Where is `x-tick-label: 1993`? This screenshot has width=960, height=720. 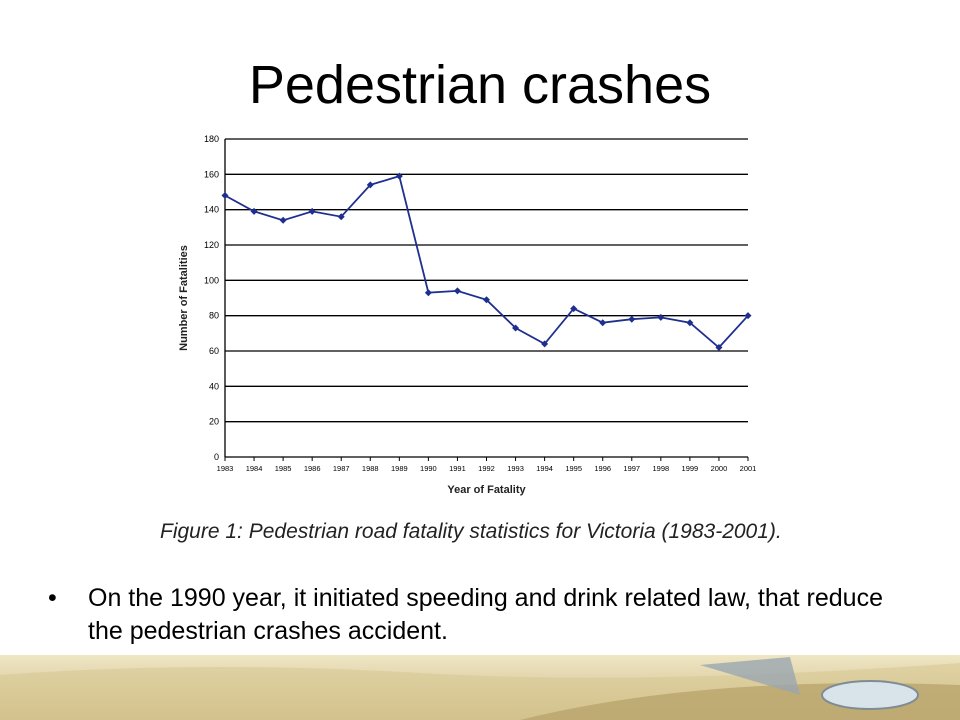 x-tick-label: 1993 is located at coordinates (515, 468).